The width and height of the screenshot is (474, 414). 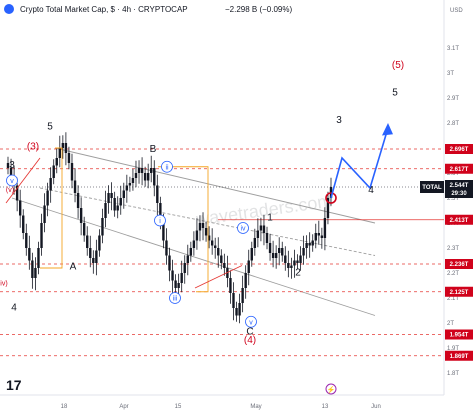 I want to click on wave-label: (4), so click(x=250, y=340).